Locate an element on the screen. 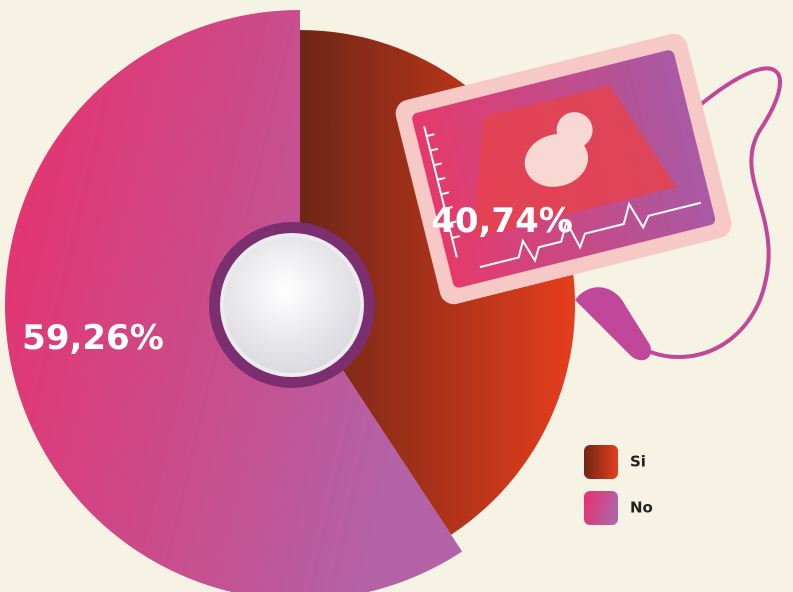 This screenshot has height=592, width=793. value-label: 59,26% is located at coordinates (93, 338).